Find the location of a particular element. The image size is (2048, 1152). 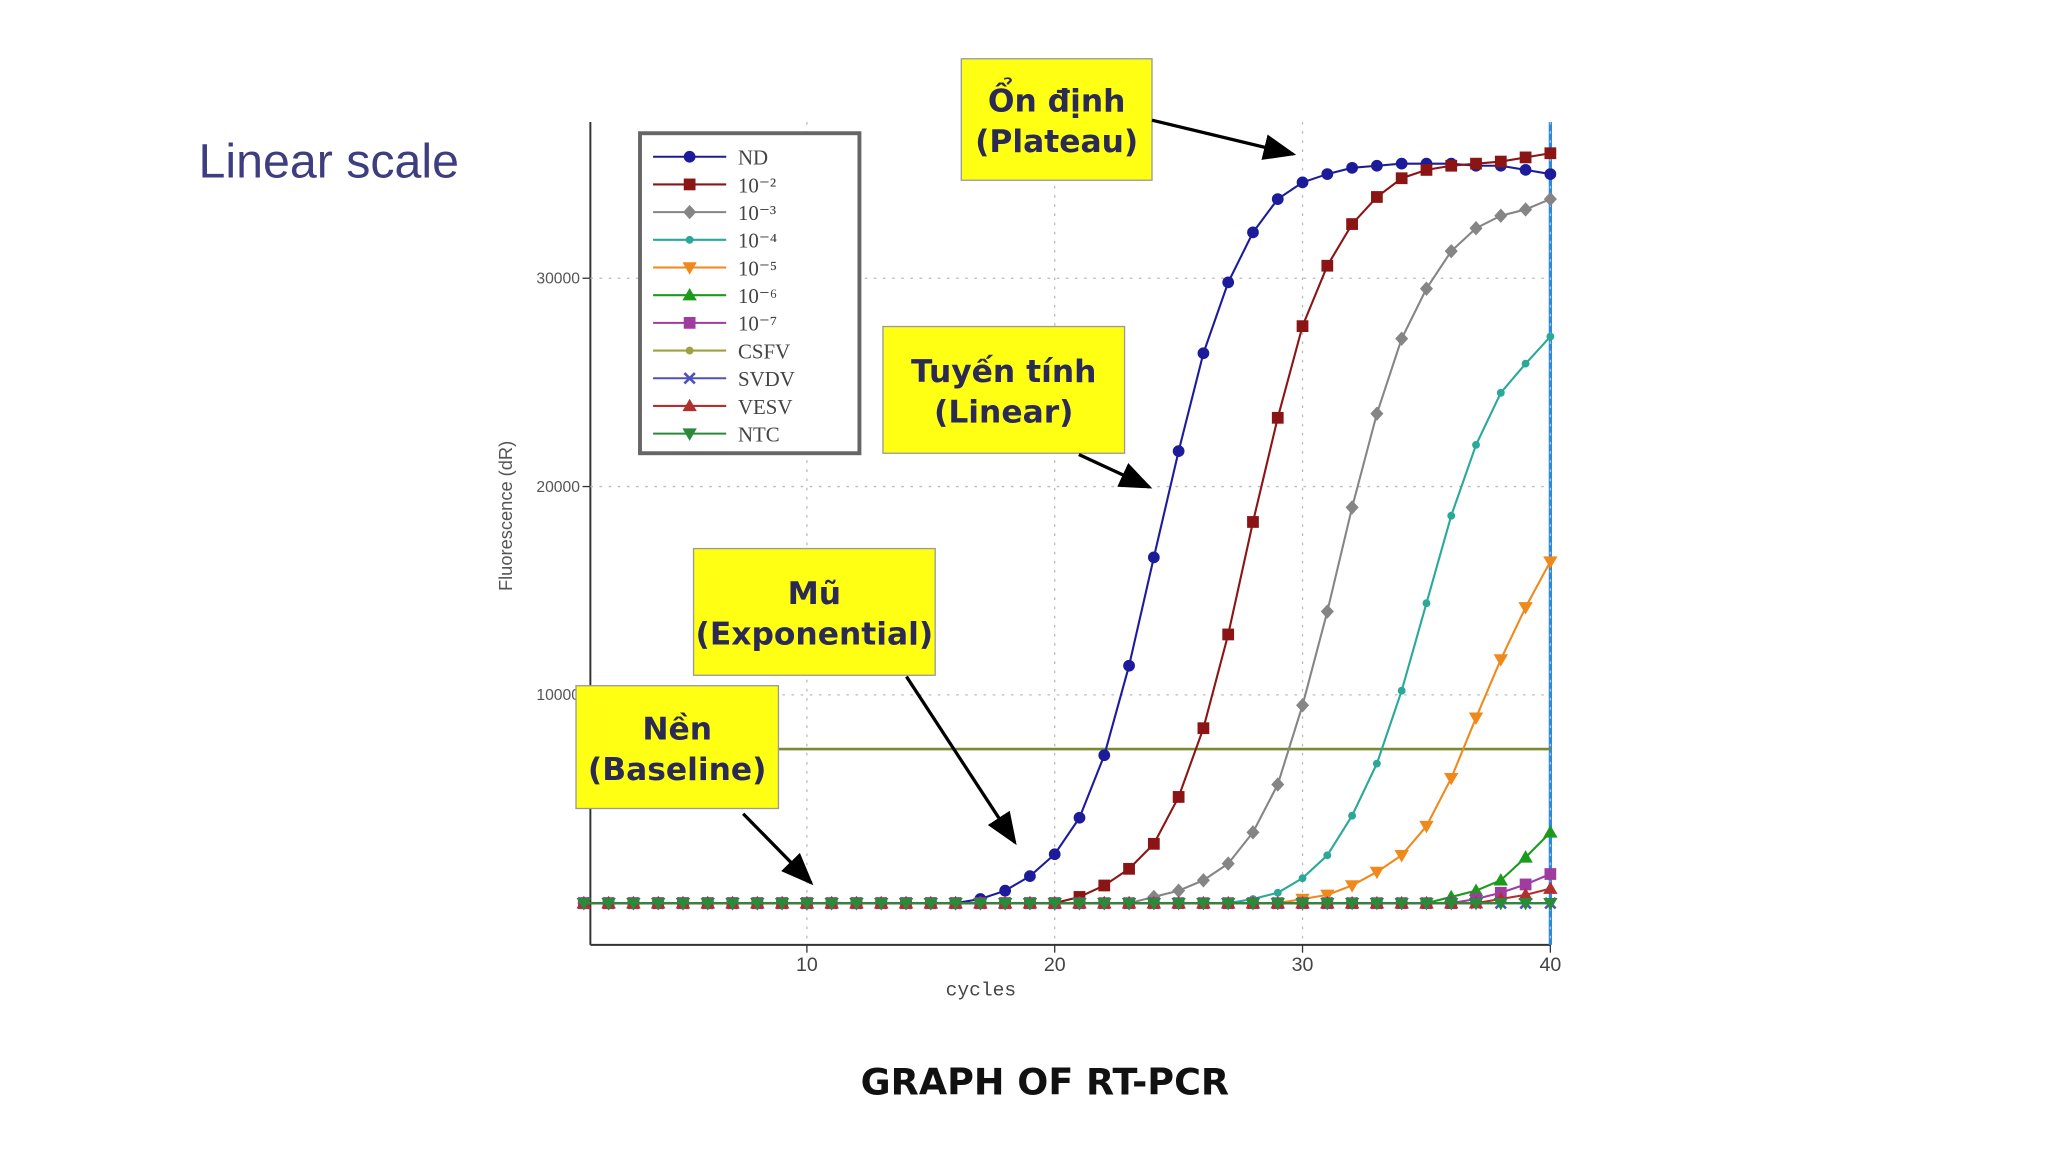

y-tick-label: 20000 is located at coordinates (558, 487).